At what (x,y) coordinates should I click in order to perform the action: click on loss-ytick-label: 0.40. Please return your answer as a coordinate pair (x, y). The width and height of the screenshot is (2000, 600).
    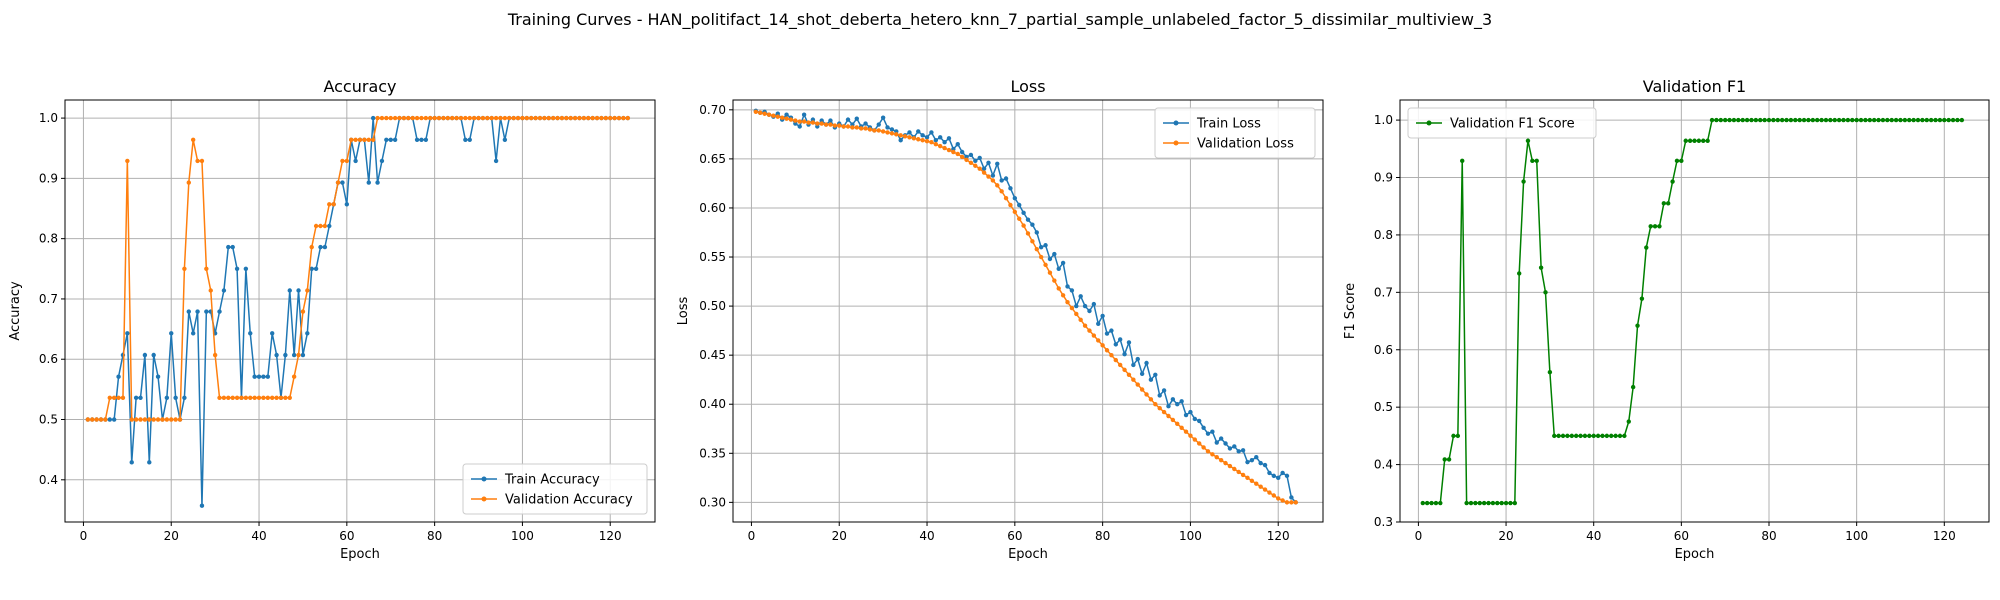
    Looking at the image, I should click on (712, 404).